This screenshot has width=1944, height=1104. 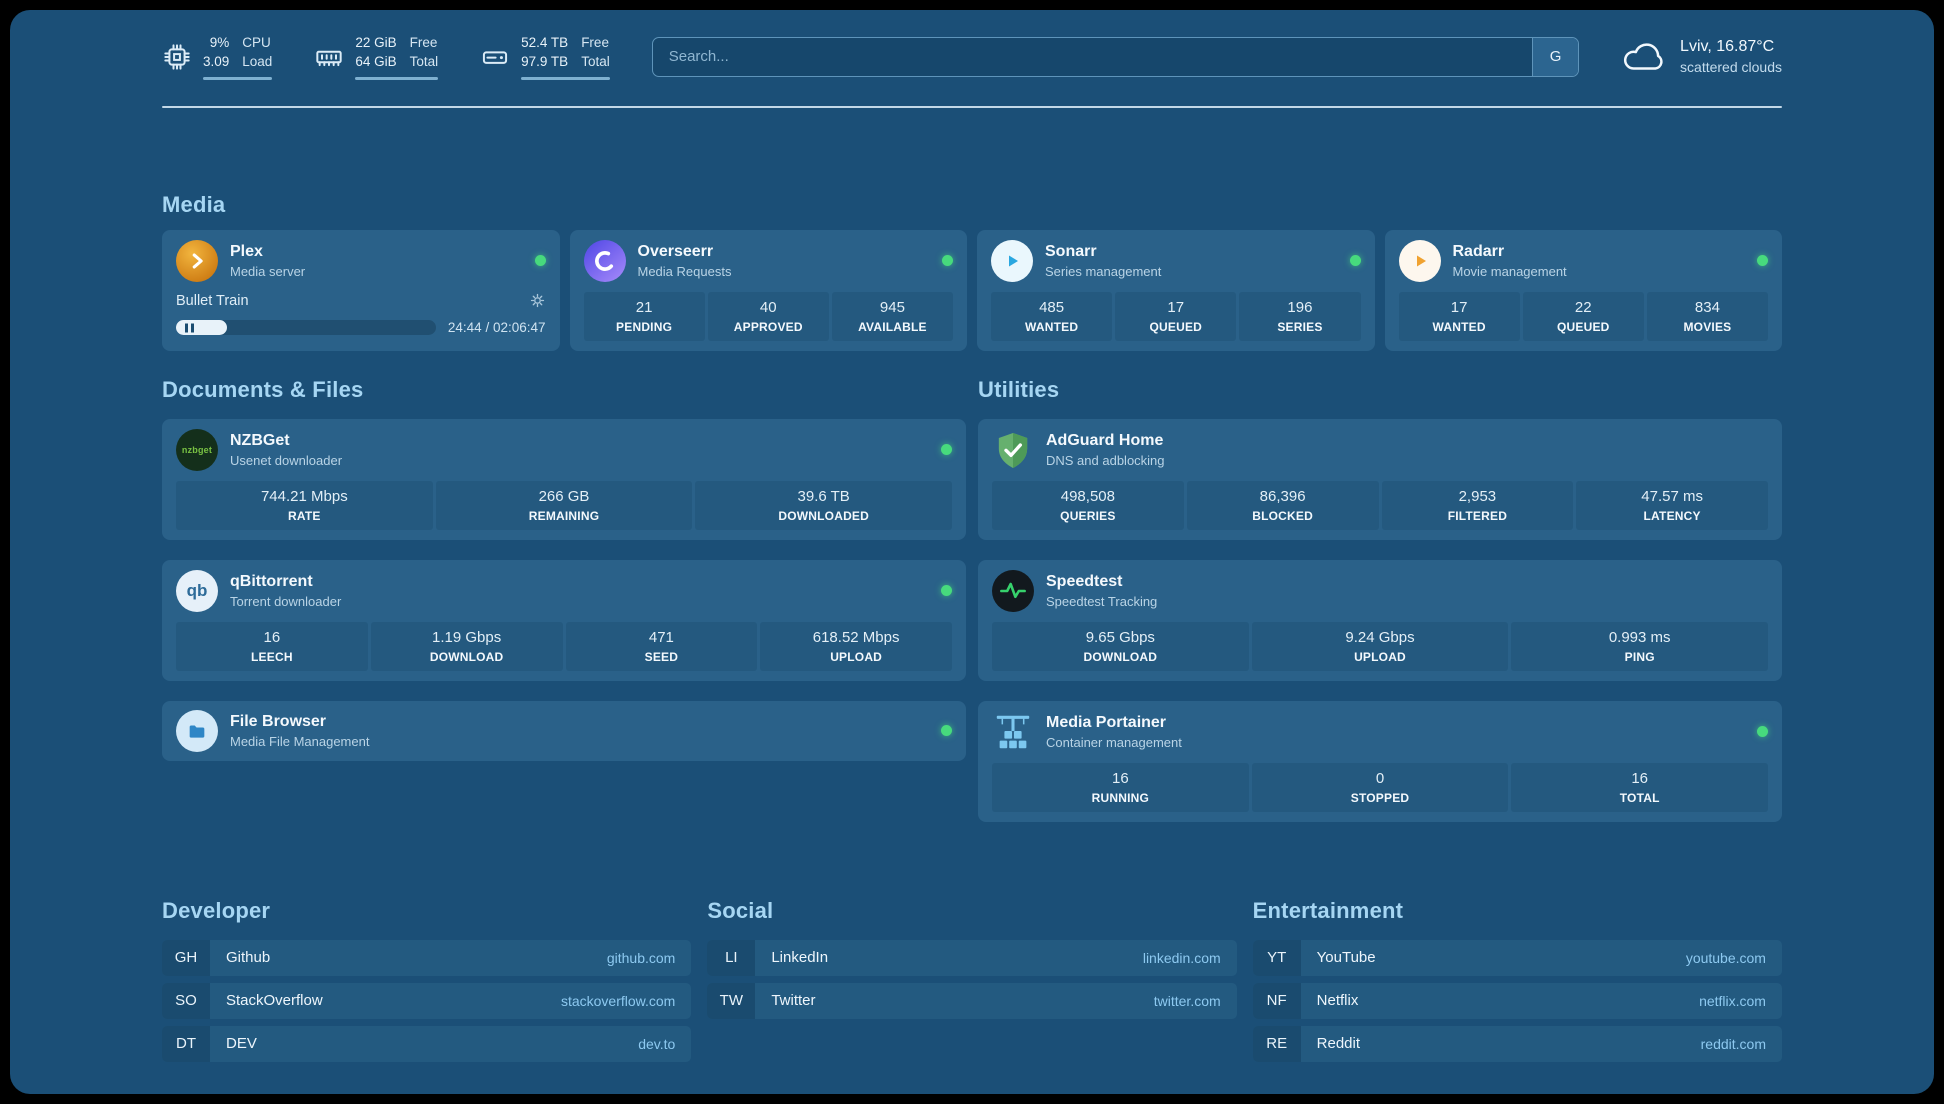 I want to click on stat-tile: 744.21 Mbps RATE, so click(x=304, y=505).